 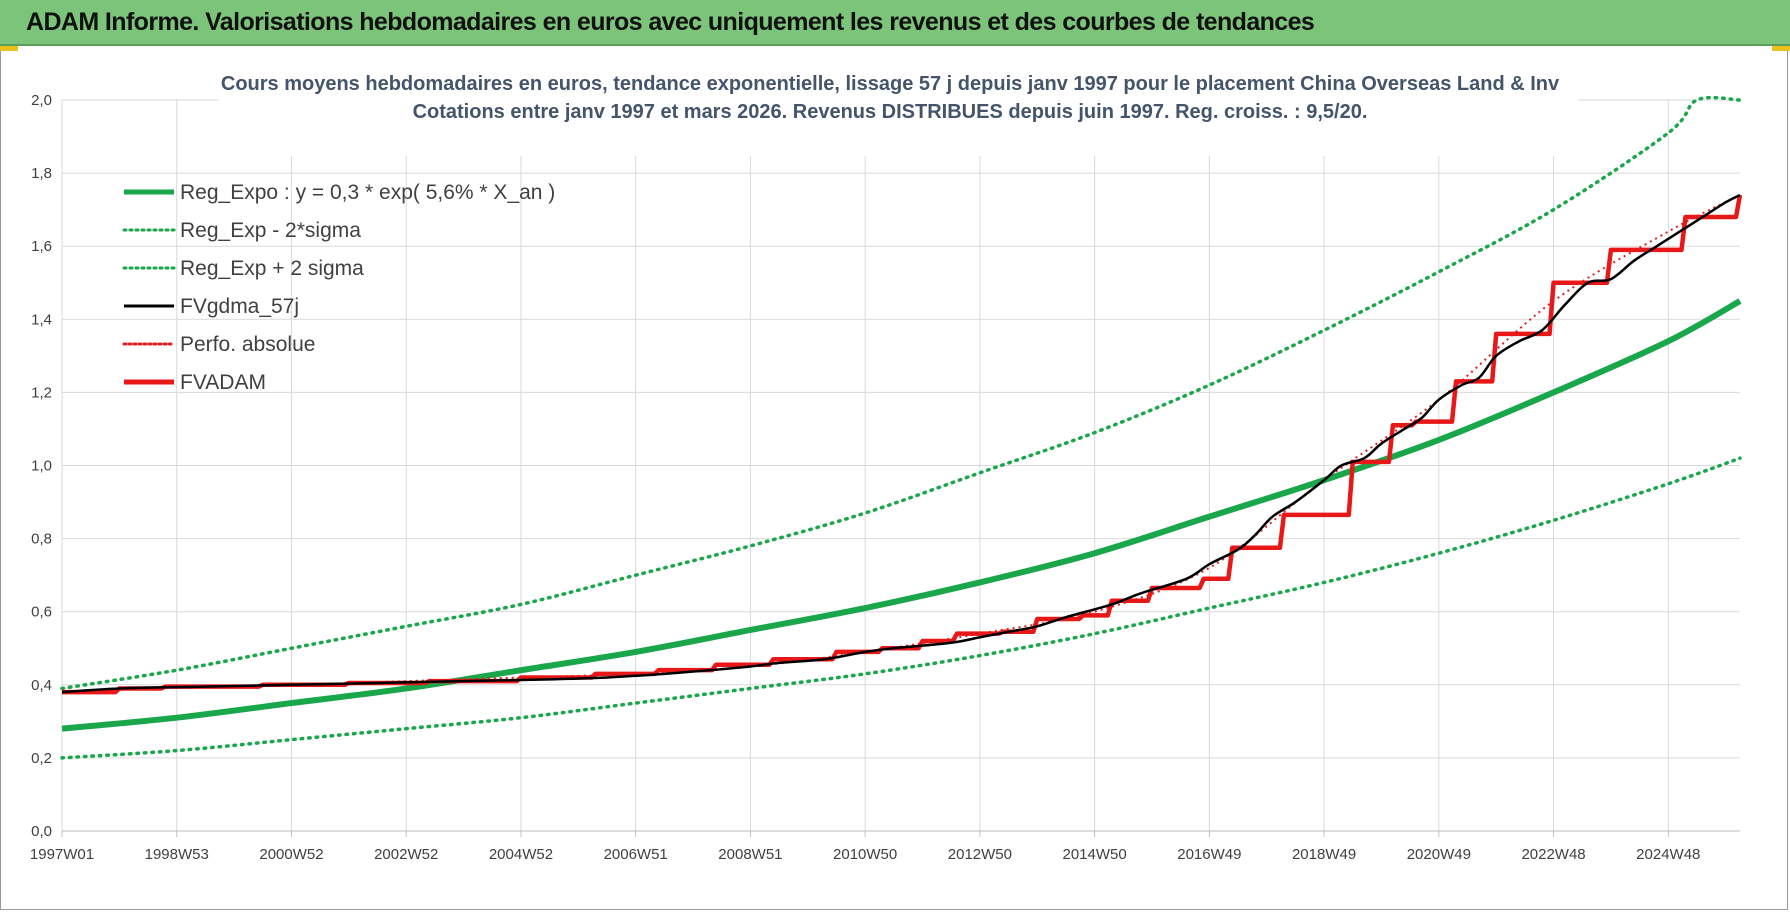 I want to click on corner-marker-left, so click(x=9, y=48).